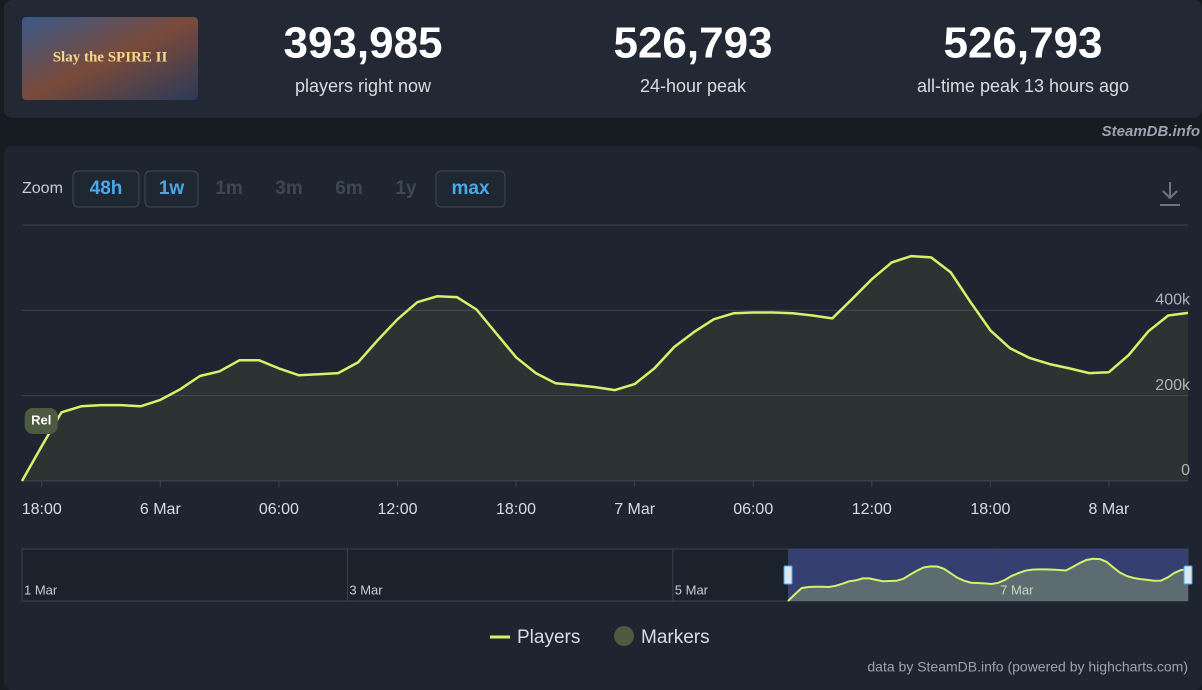 This screenshot has width=1202, height=690. I want to click on download-icon, so click(1170, 194).